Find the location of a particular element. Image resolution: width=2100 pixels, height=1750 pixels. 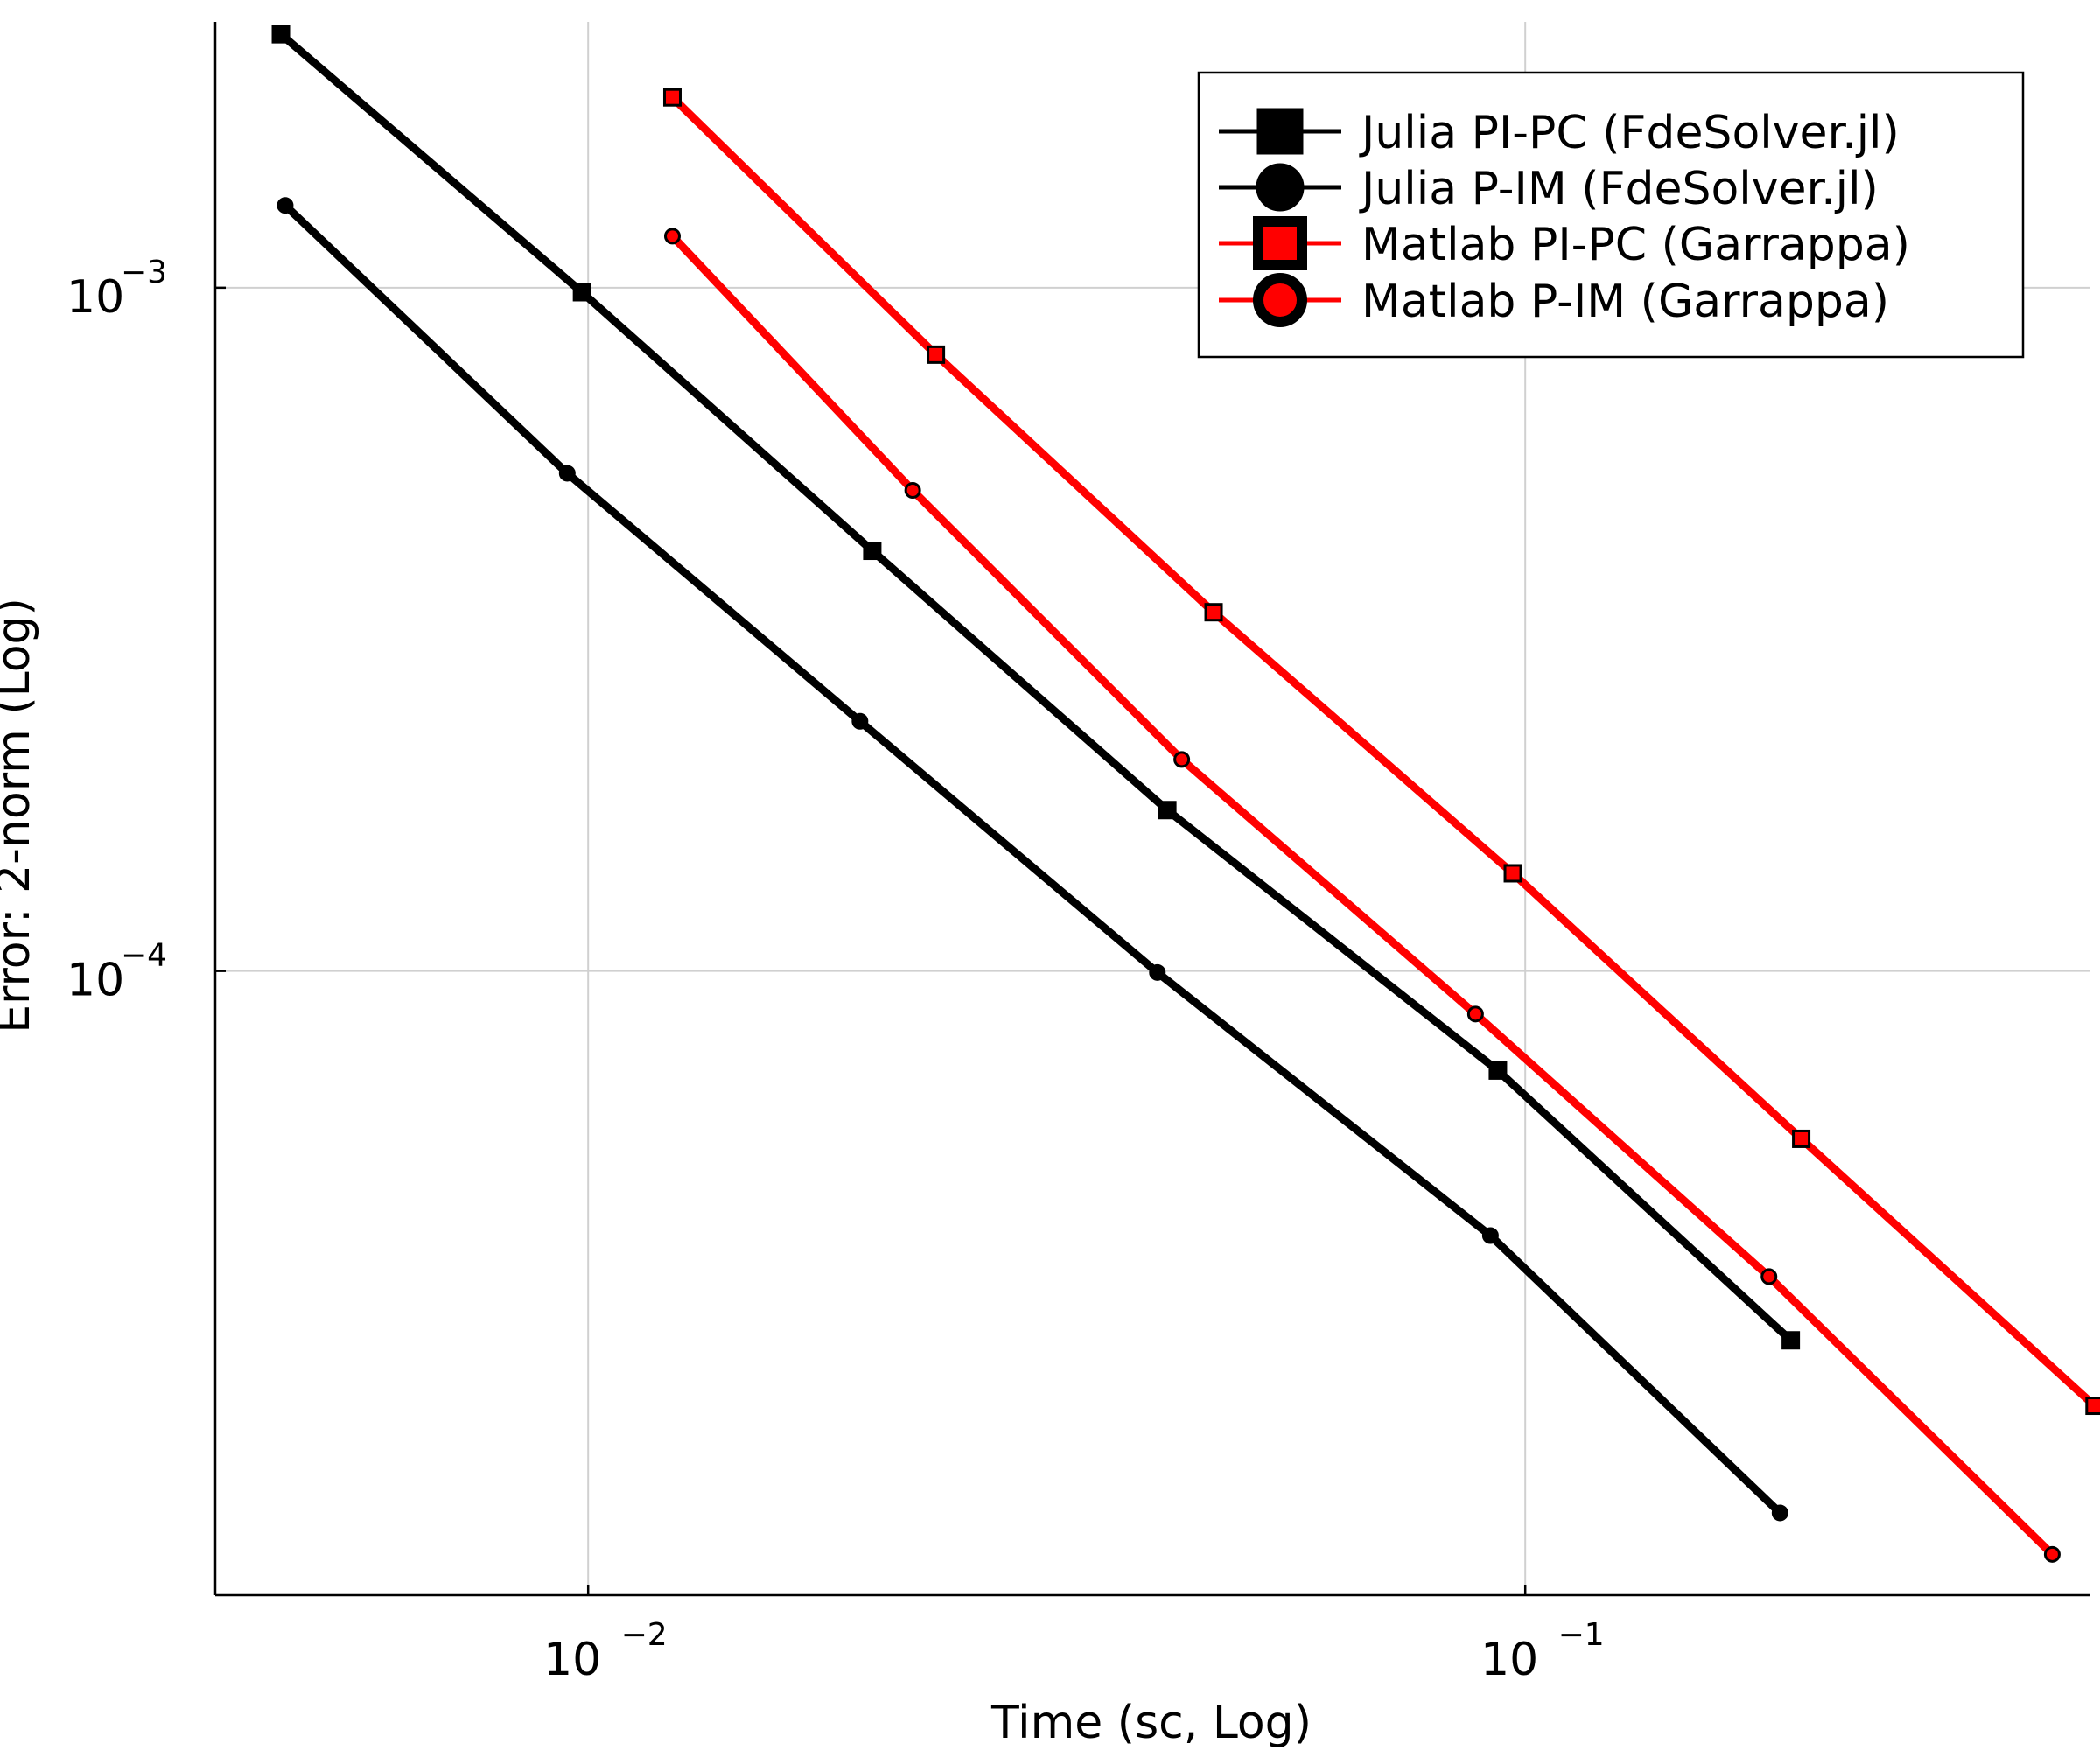

x-tick-exponent-1: −1 is located at coordinates (1581, 1635).